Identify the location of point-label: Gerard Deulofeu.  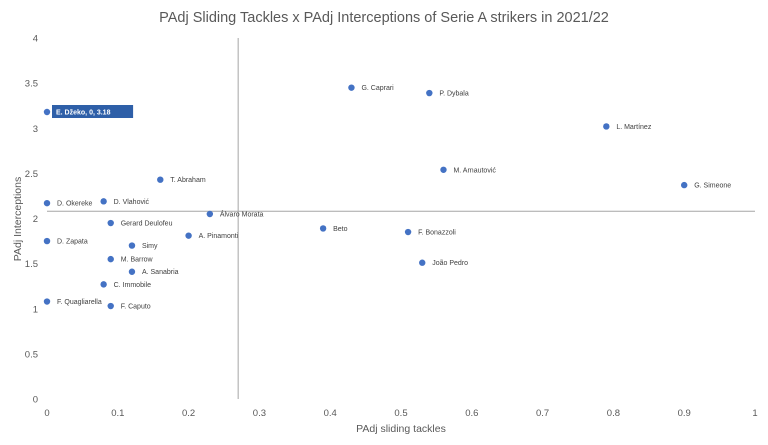
(147, 224).